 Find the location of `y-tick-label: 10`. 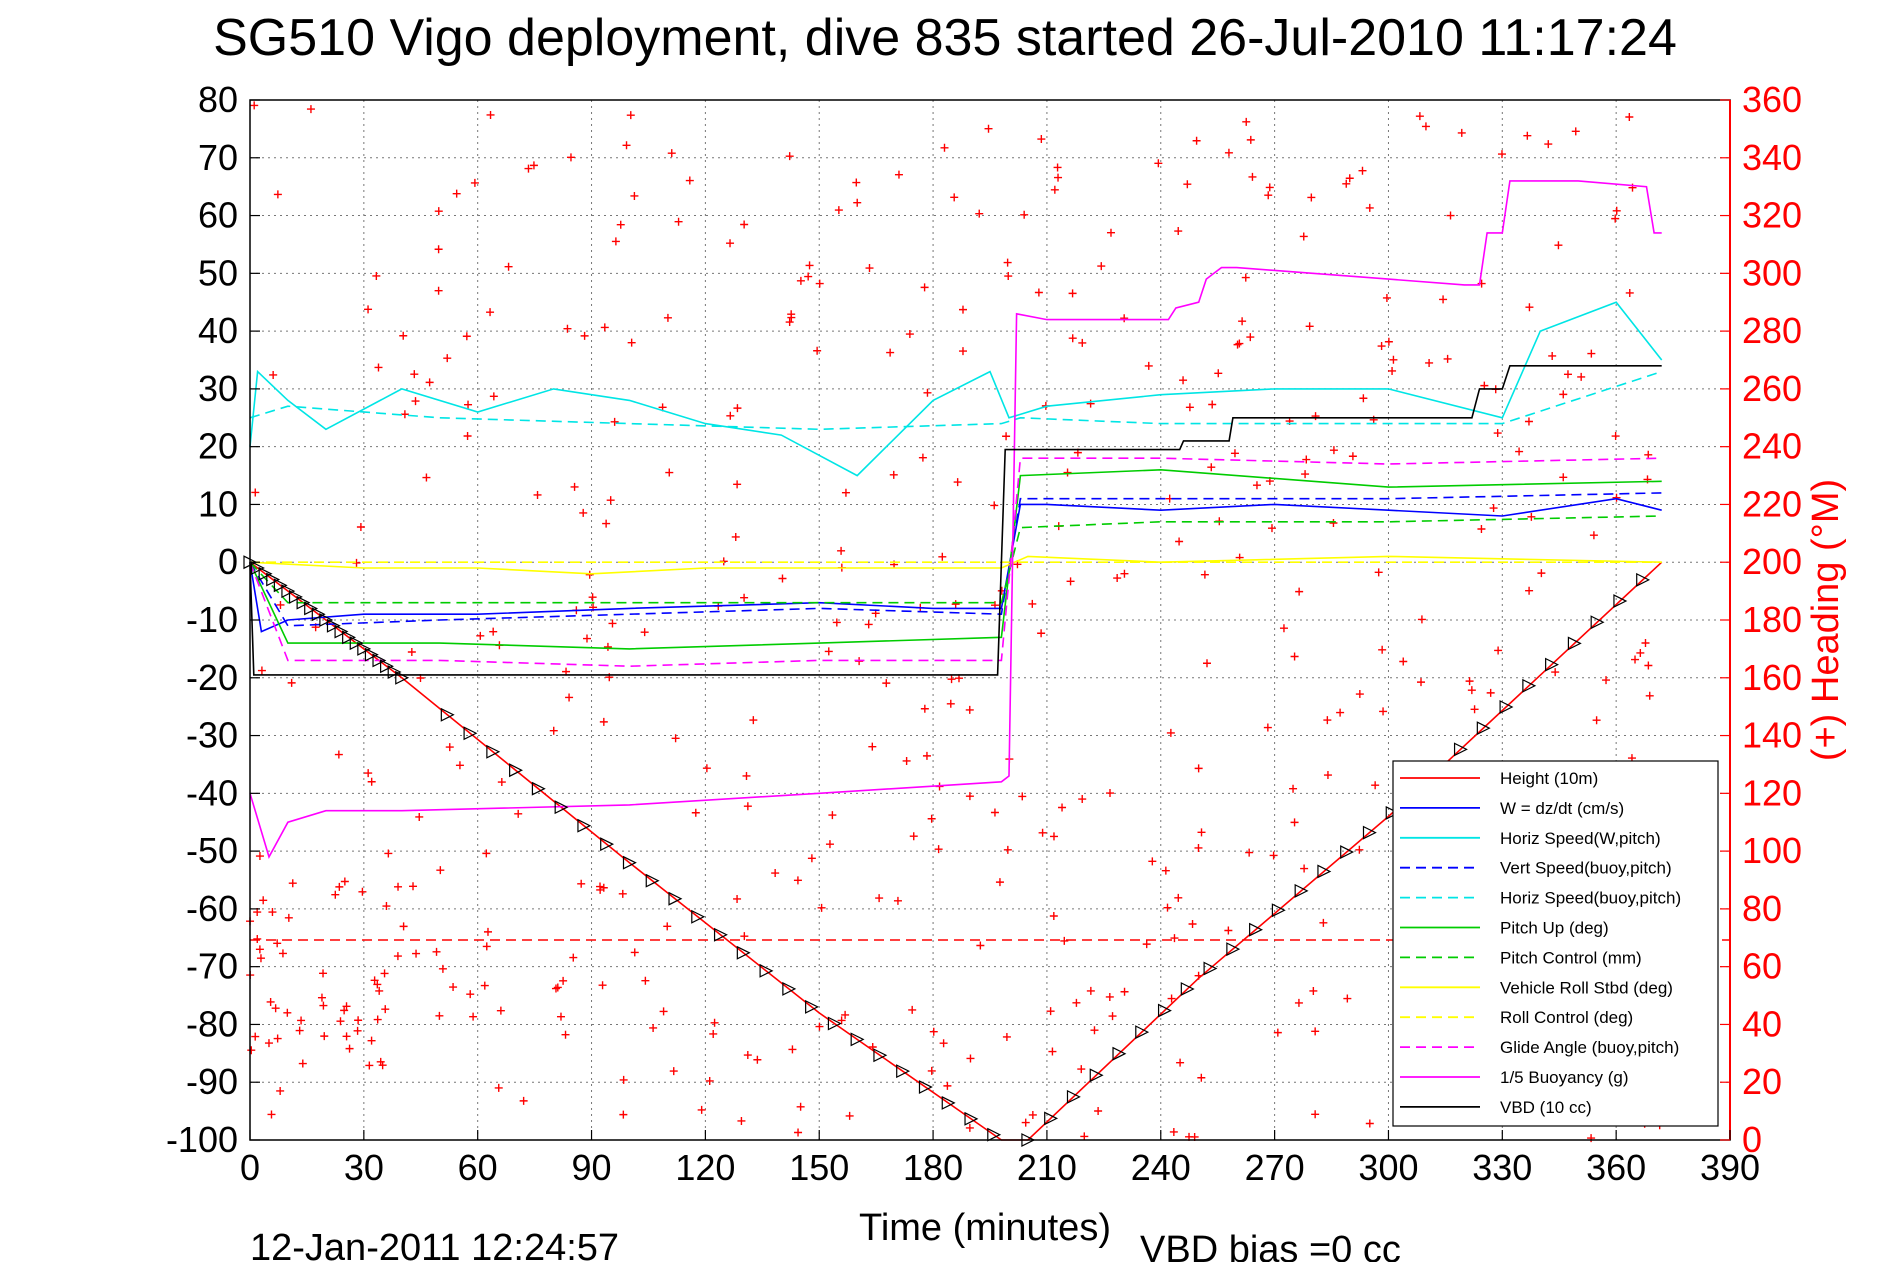

y-tick-label: 10 is located at coordinates (218, 503).